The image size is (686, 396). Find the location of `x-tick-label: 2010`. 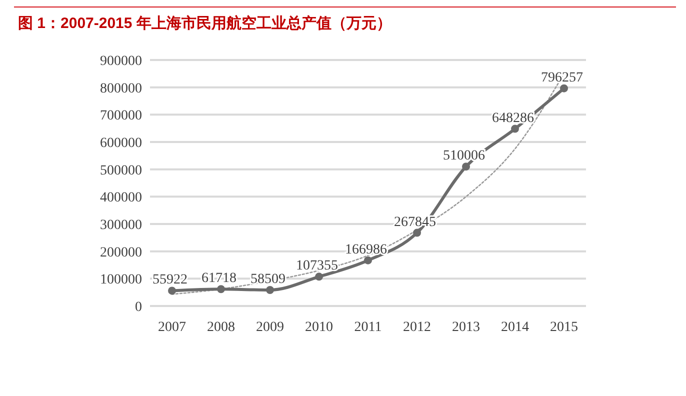

x-tick-label: 2010 is located at coordinates (319, 327).